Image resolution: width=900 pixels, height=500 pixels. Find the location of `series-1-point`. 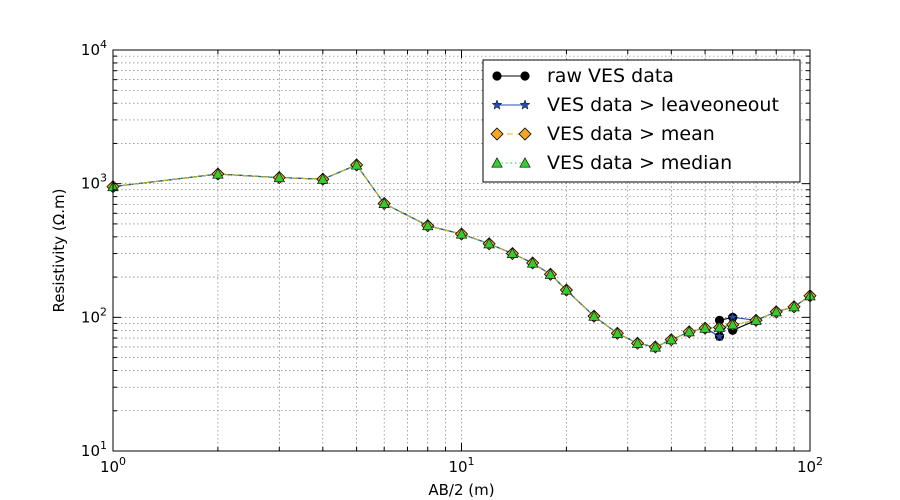

series-1-point is located at coordinates (719, 336).